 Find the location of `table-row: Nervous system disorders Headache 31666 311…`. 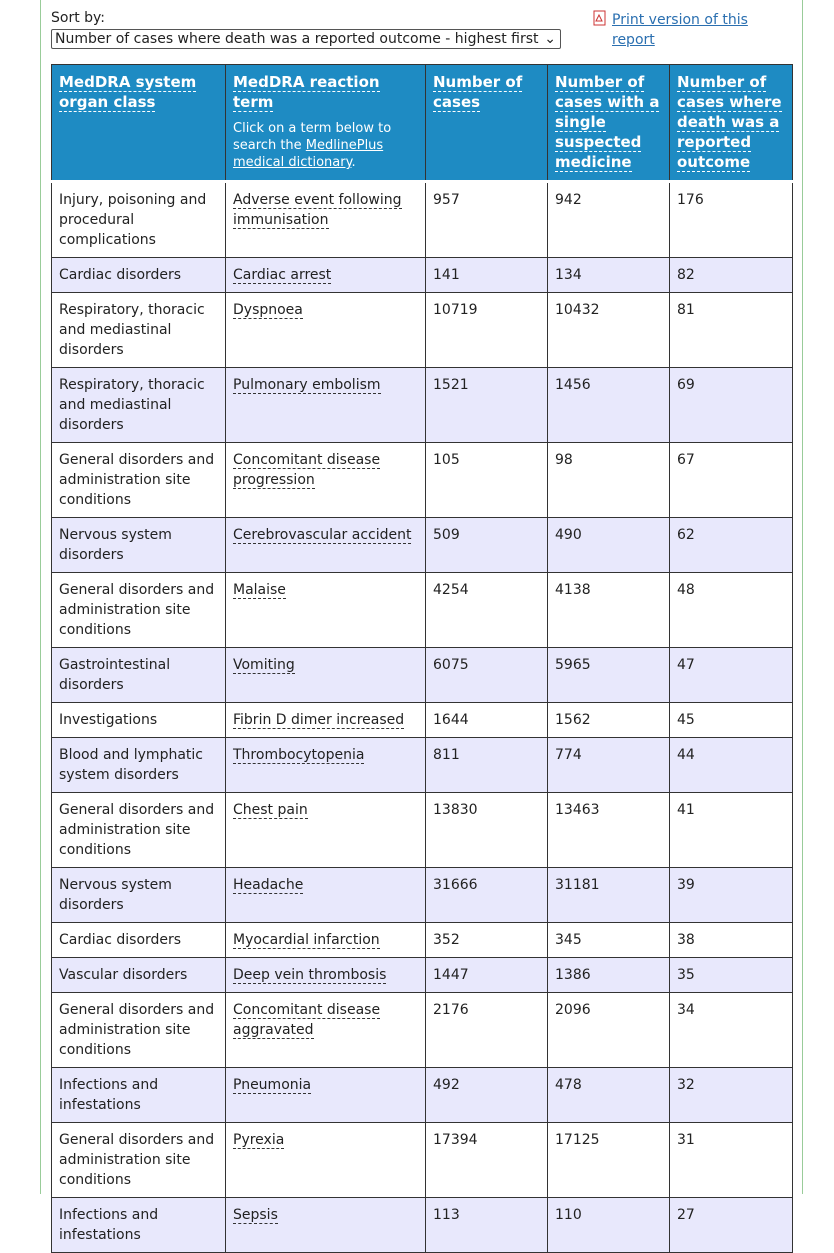

table-row: Nervous system disorders Headache 31666 311… is located at coordinates (422, 895).